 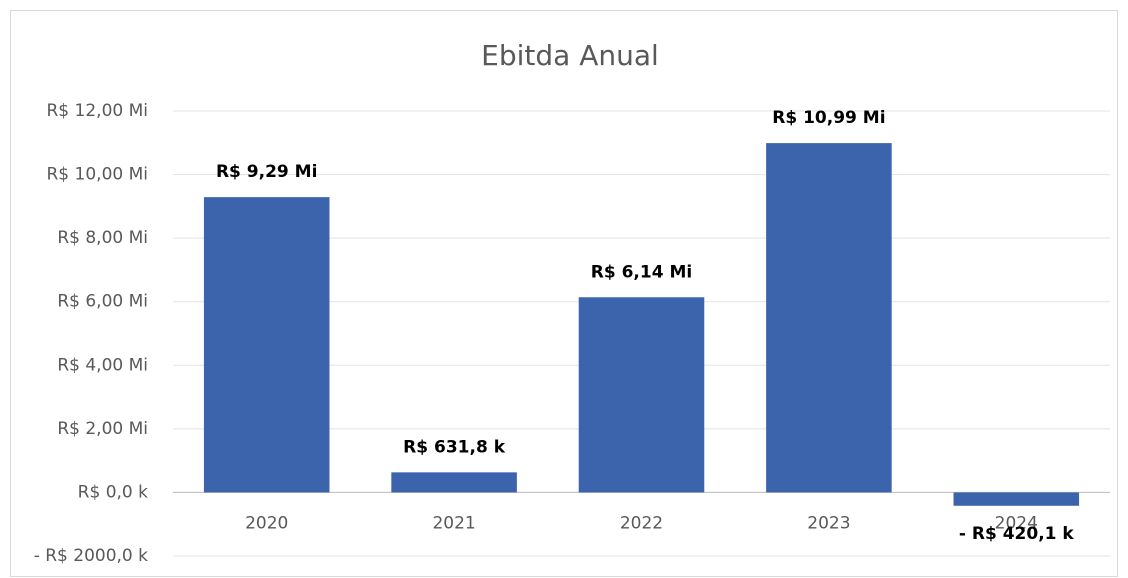 I want to click on x-tick-label: 2023, so click(x=828, y=523).